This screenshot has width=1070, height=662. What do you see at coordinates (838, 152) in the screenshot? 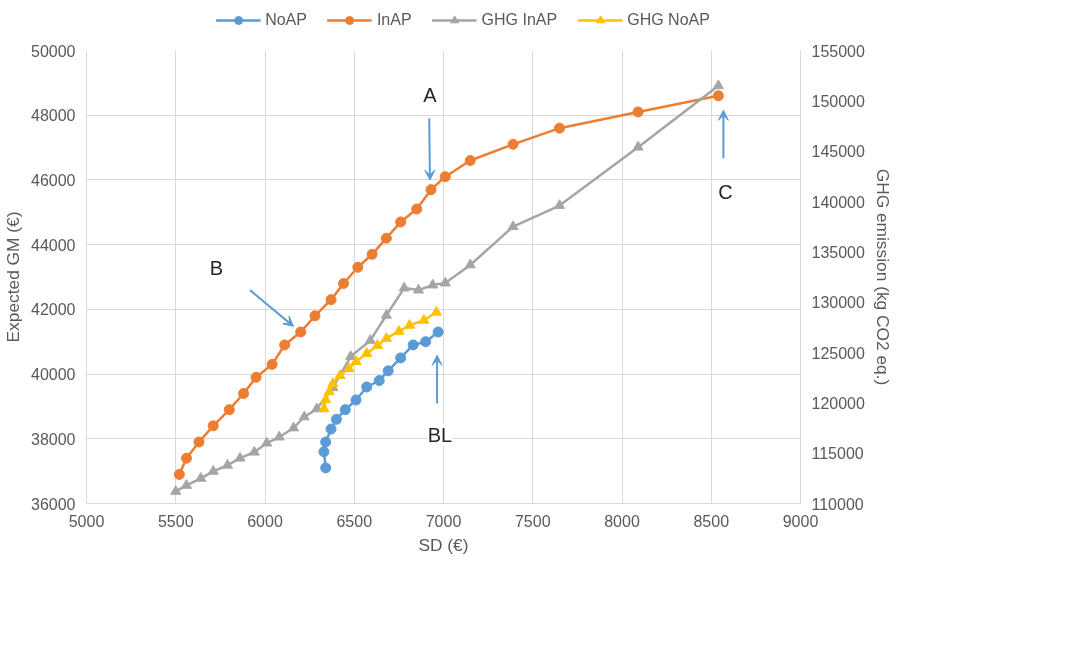
I see `y2-tick-label: 145000` at bounding box center [838, 152].